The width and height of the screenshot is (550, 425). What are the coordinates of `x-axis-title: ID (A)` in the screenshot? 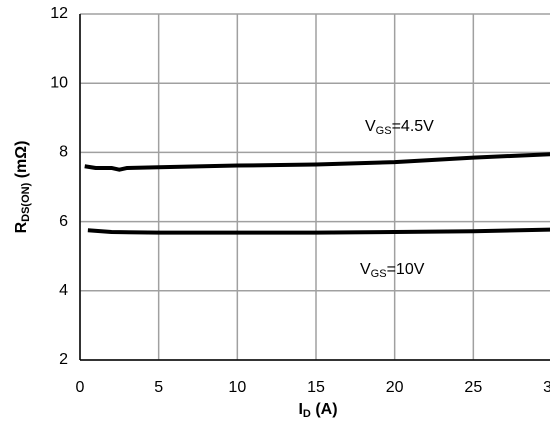 It's located at (317, 410).